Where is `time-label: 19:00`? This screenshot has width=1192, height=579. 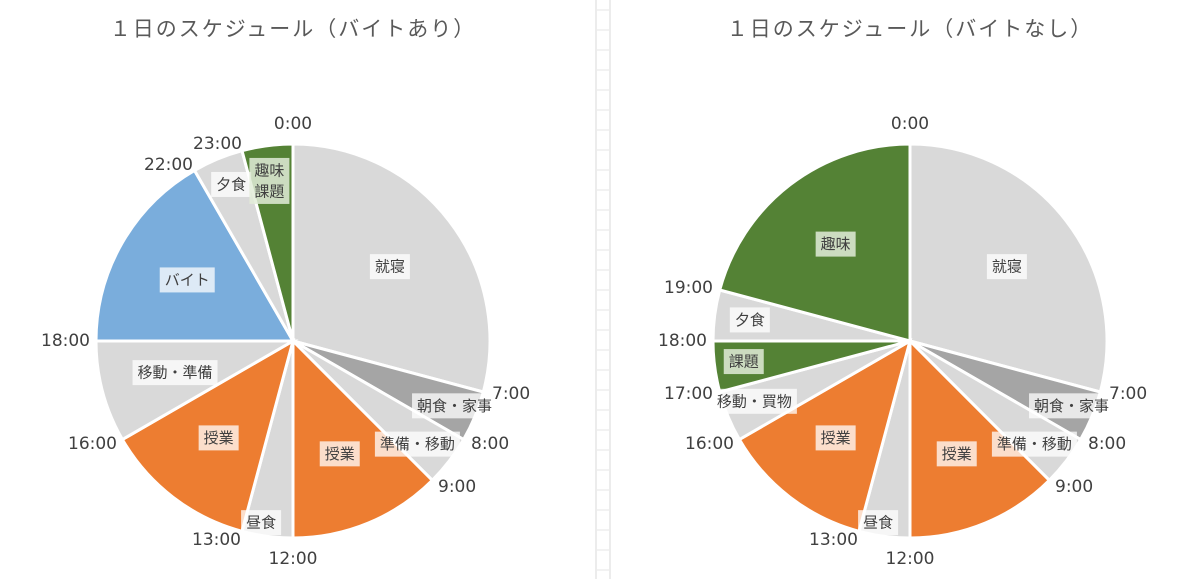
time-label: 19:00 is located at coordinates (688, 288).